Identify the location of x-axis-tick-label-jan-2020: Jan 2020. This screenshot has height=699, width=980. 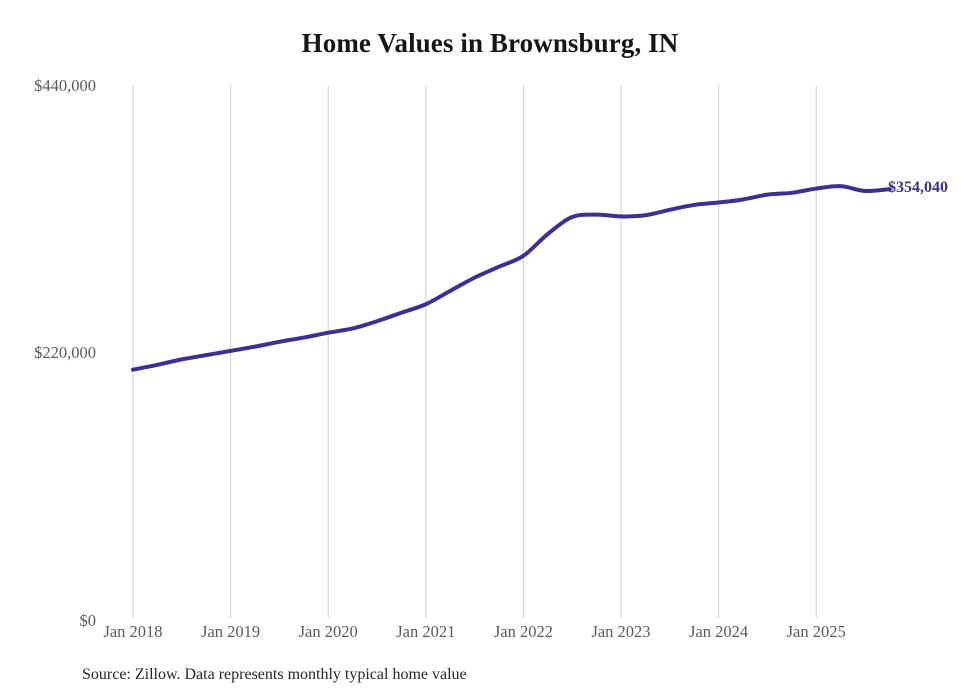
(328, 631).